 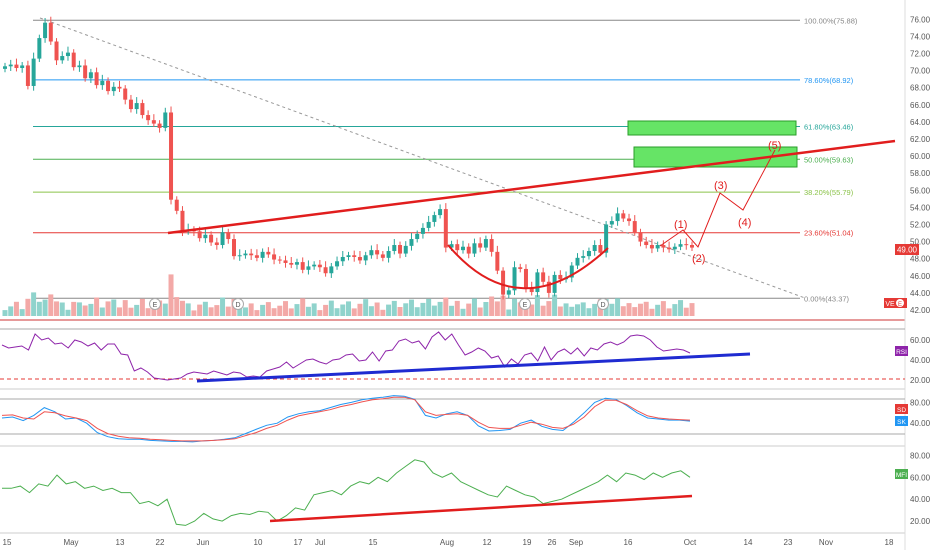 I want to click on price-tick-label: 54.00, so click(x=920, y=207).